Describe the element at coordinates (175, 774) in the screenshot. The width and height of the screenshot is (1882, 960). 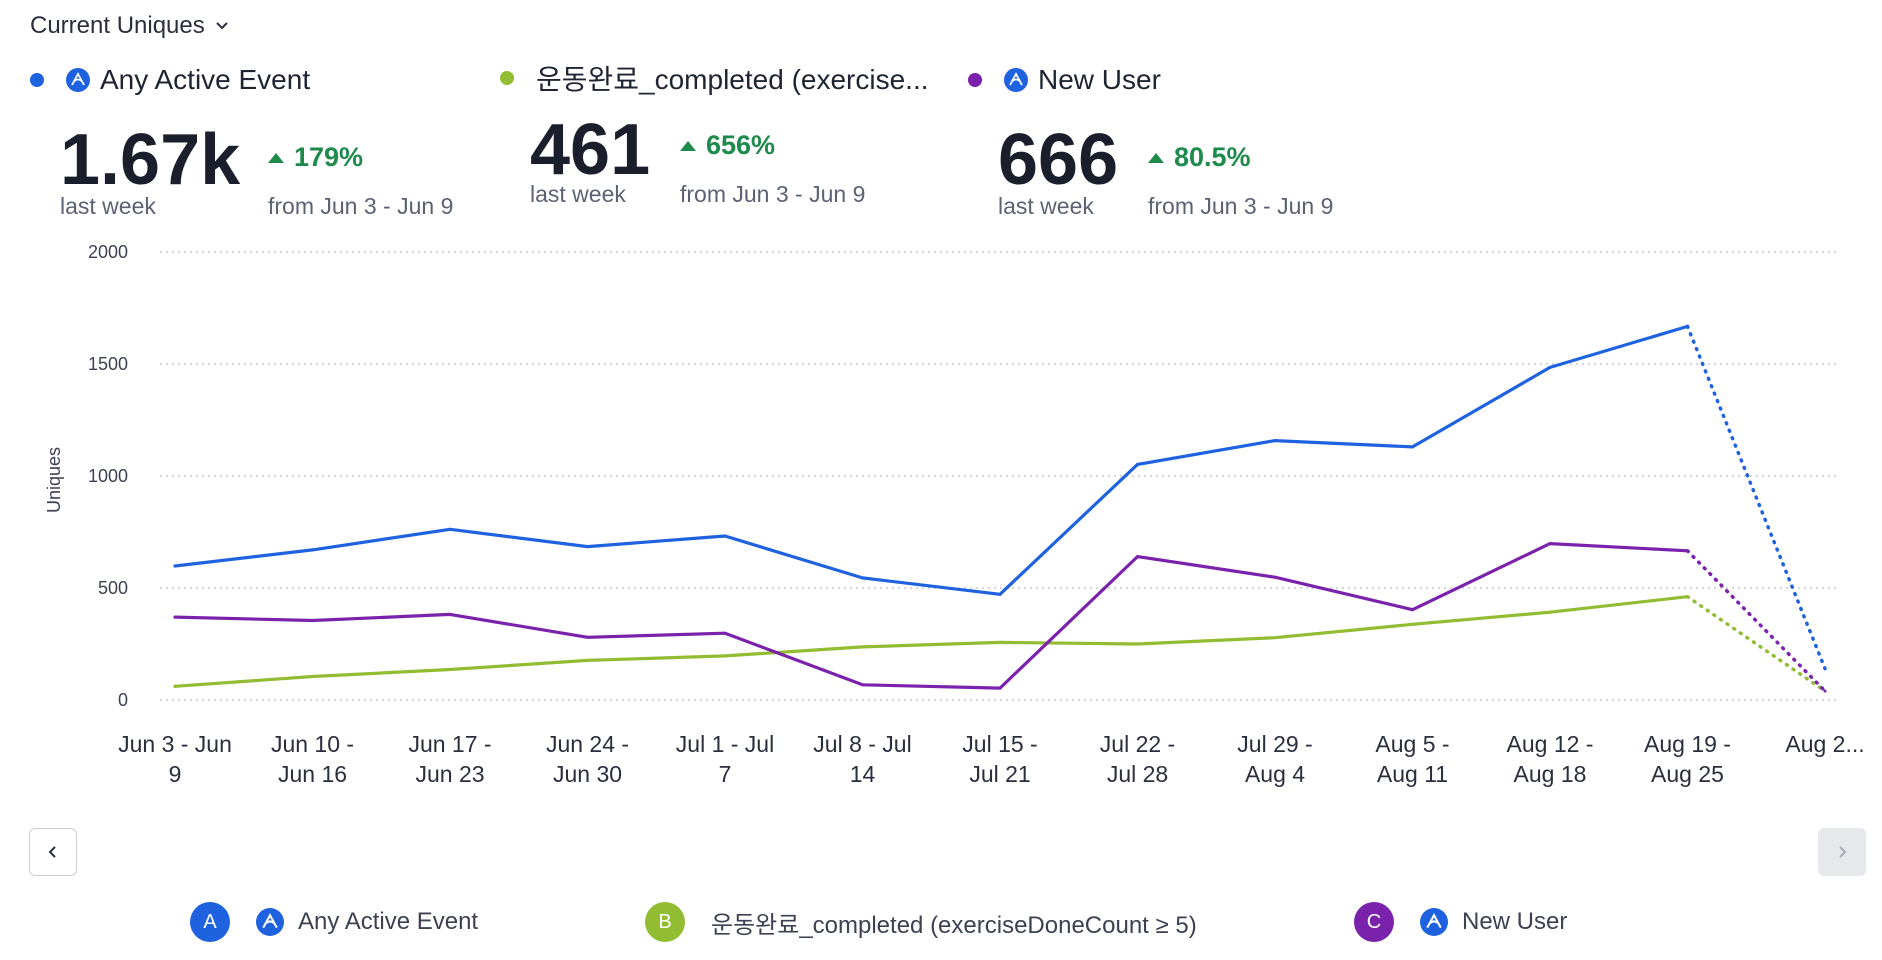
I see `x-tick-label-line: 9` at that location.